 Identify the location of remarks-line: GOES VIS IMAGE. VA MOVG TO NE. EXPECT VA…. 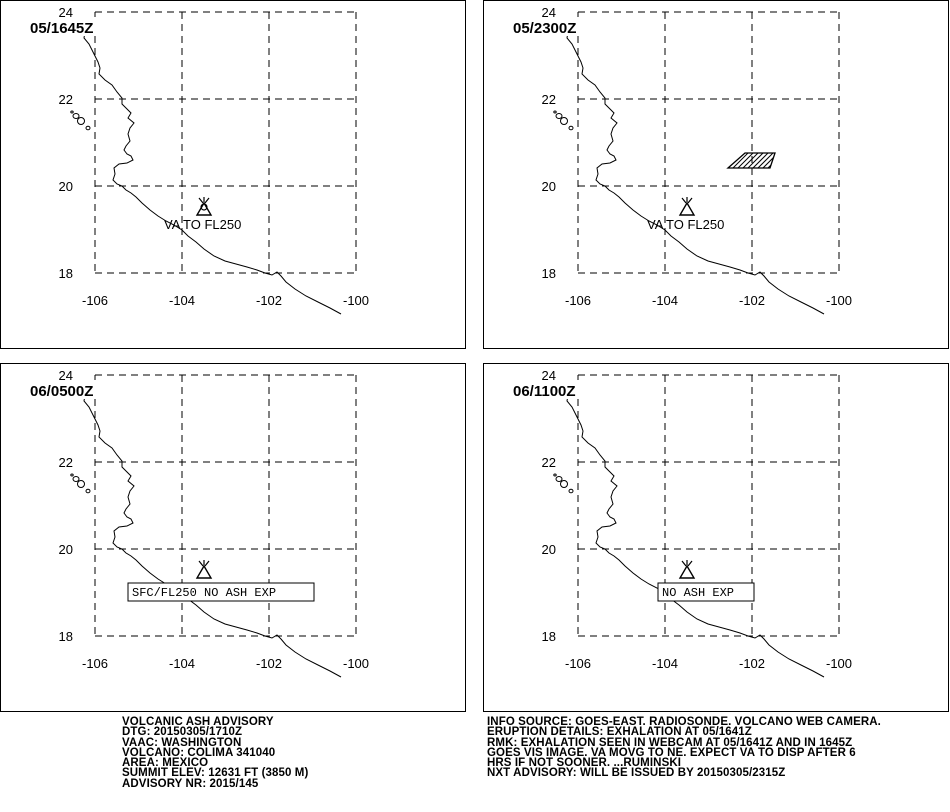
(671, 752).